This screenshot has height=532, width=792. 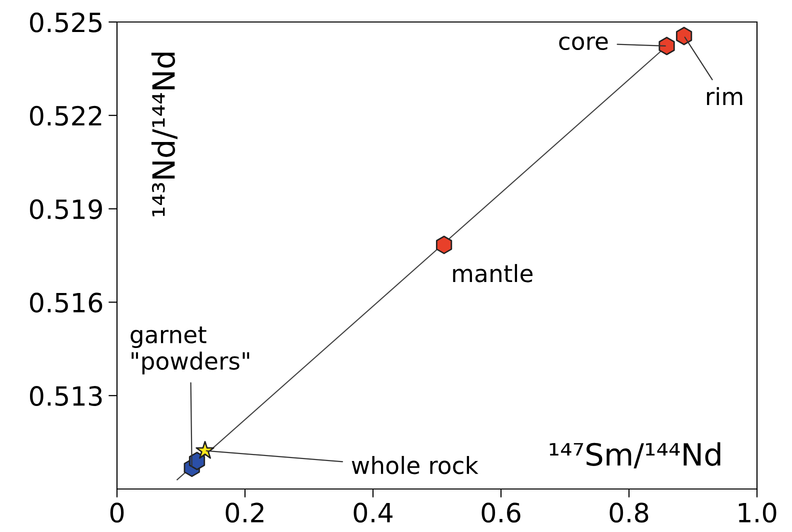 I want to click on annotation: whole rock, so click(x=415, y=465).